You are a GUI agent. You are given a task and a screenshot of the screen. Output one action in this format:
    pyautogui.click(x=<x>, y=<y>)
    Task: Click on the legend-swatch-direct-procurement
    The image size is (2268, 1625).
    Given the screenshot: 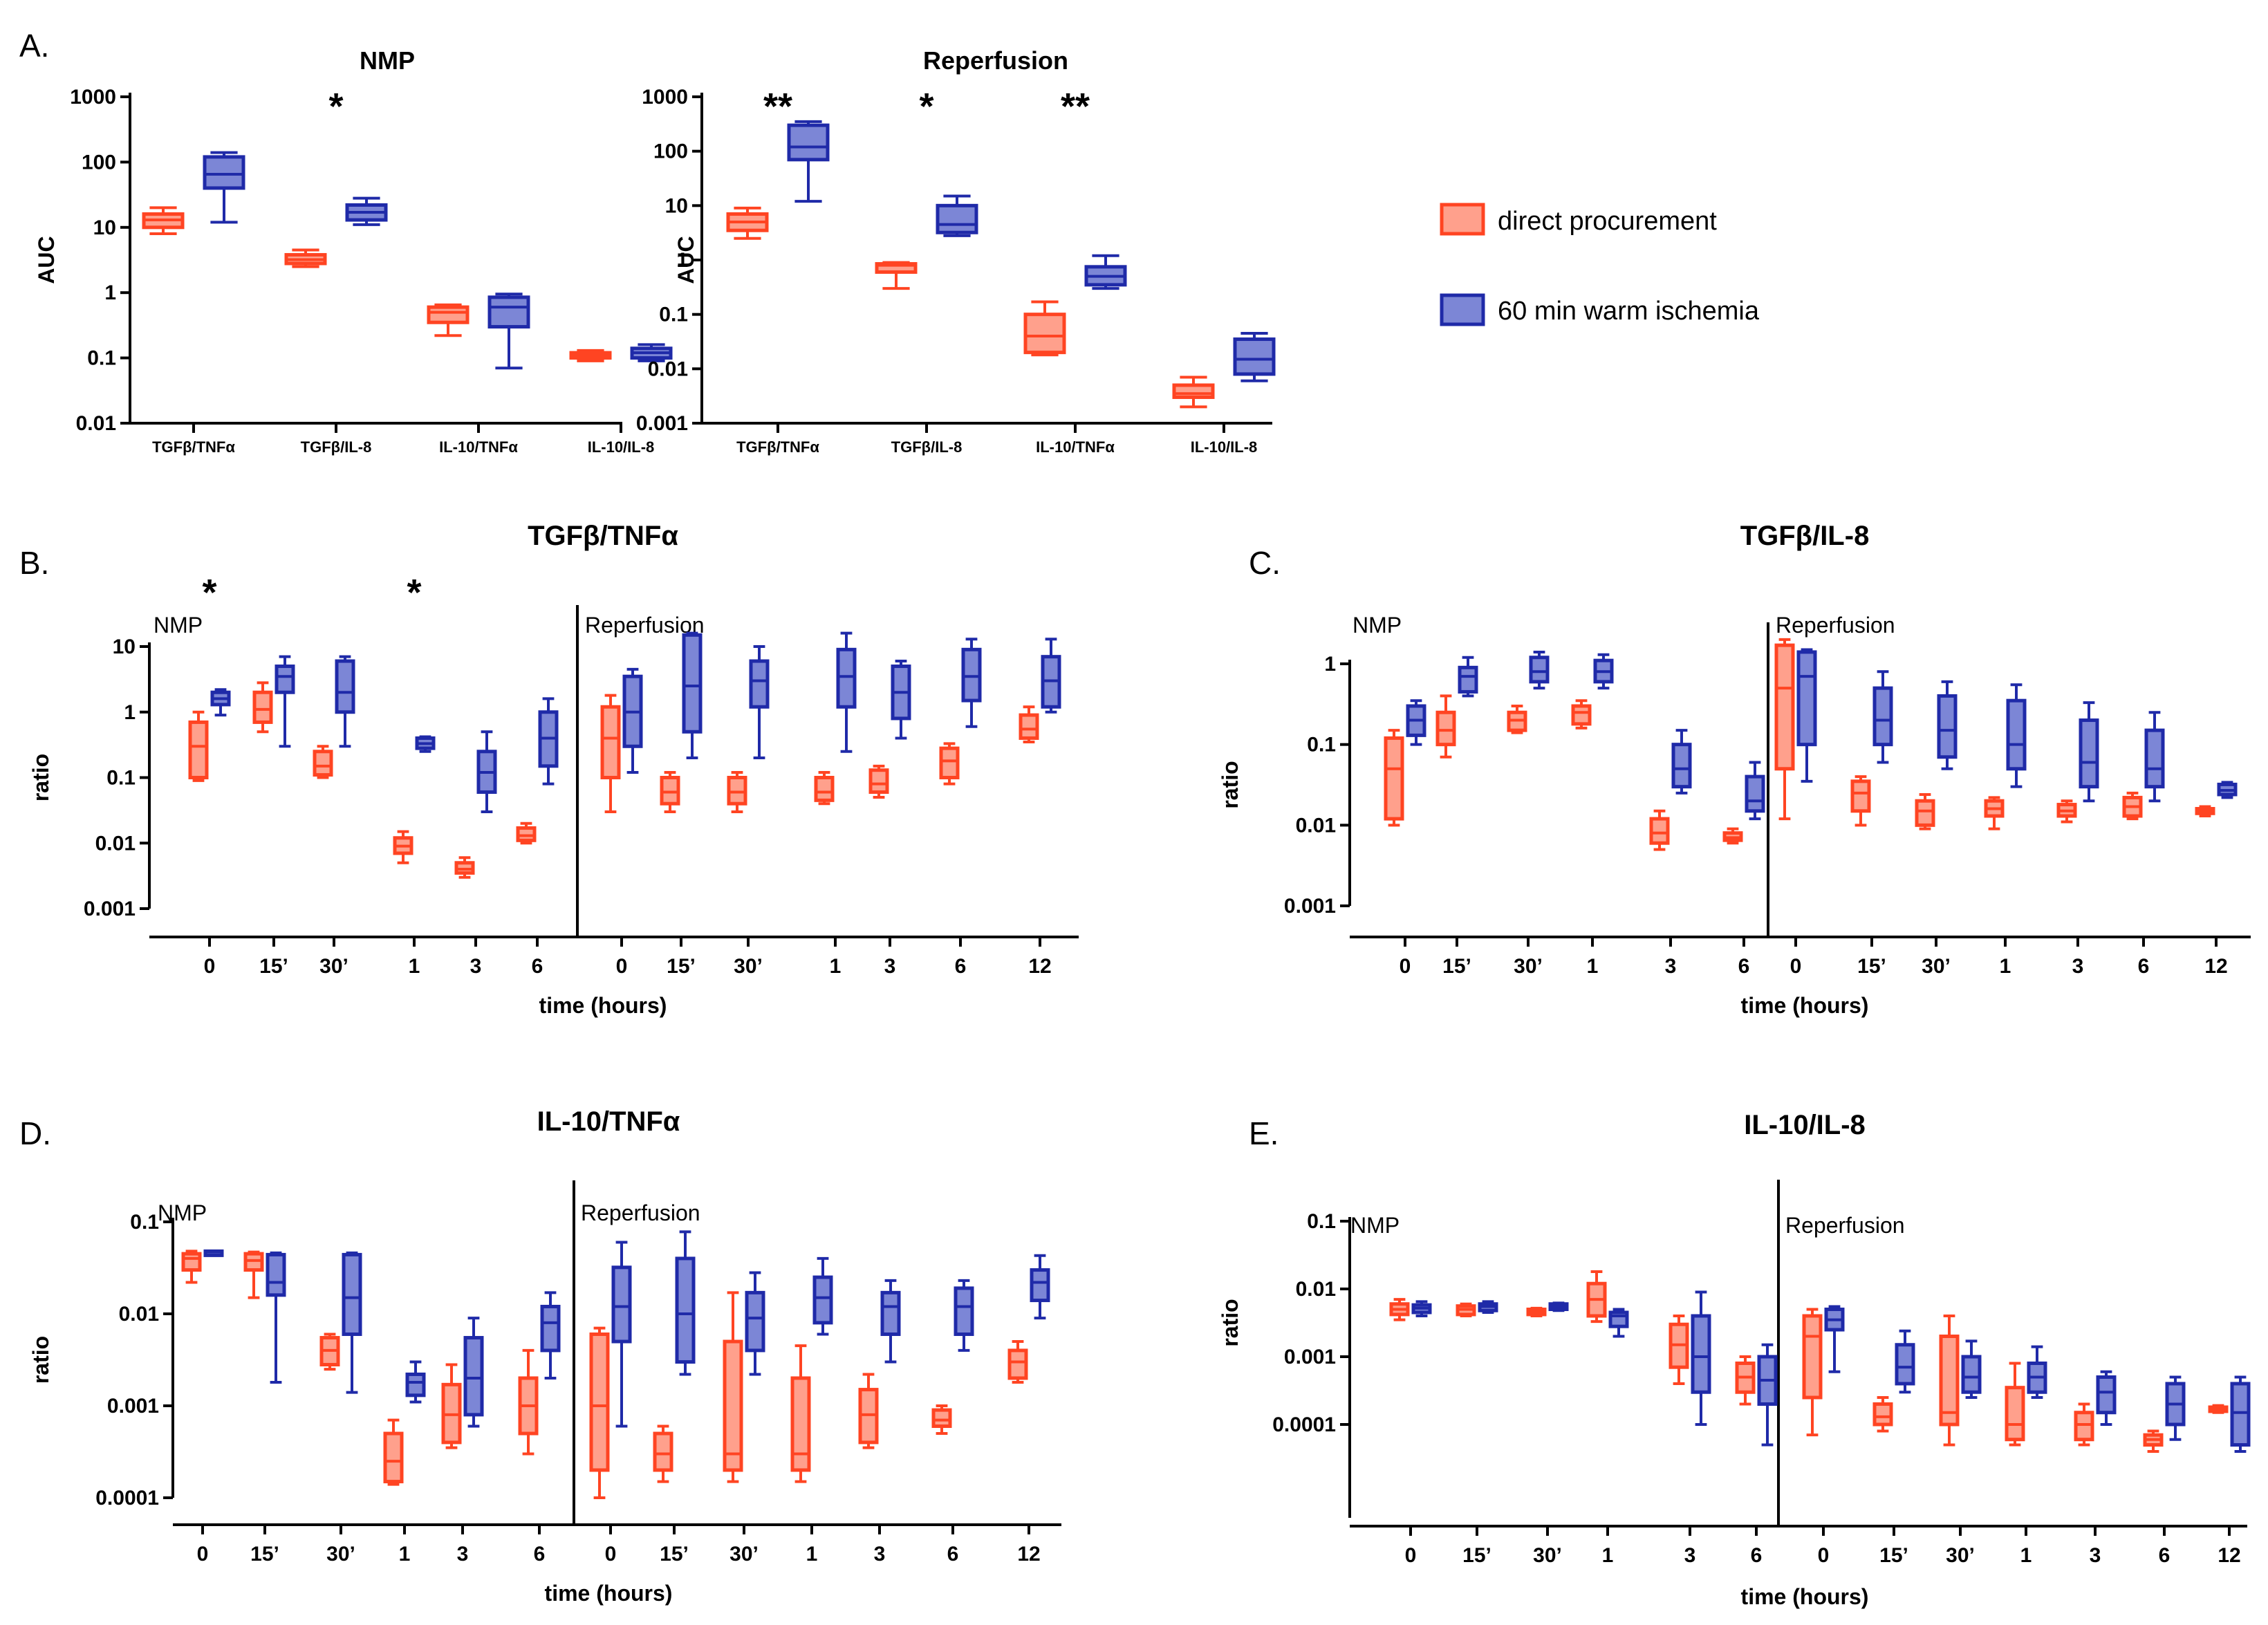 What is the action you would take?
    pyautogui.click(x=1462, y=219)
    